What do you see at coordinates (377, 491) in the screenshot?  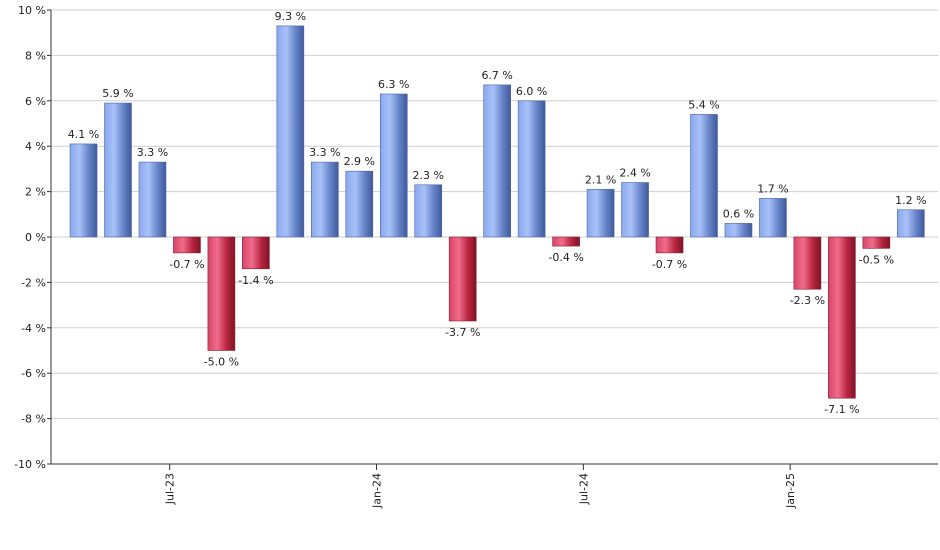 I see `x-tick-label: Jan-24` at bounding box center [377, 491].